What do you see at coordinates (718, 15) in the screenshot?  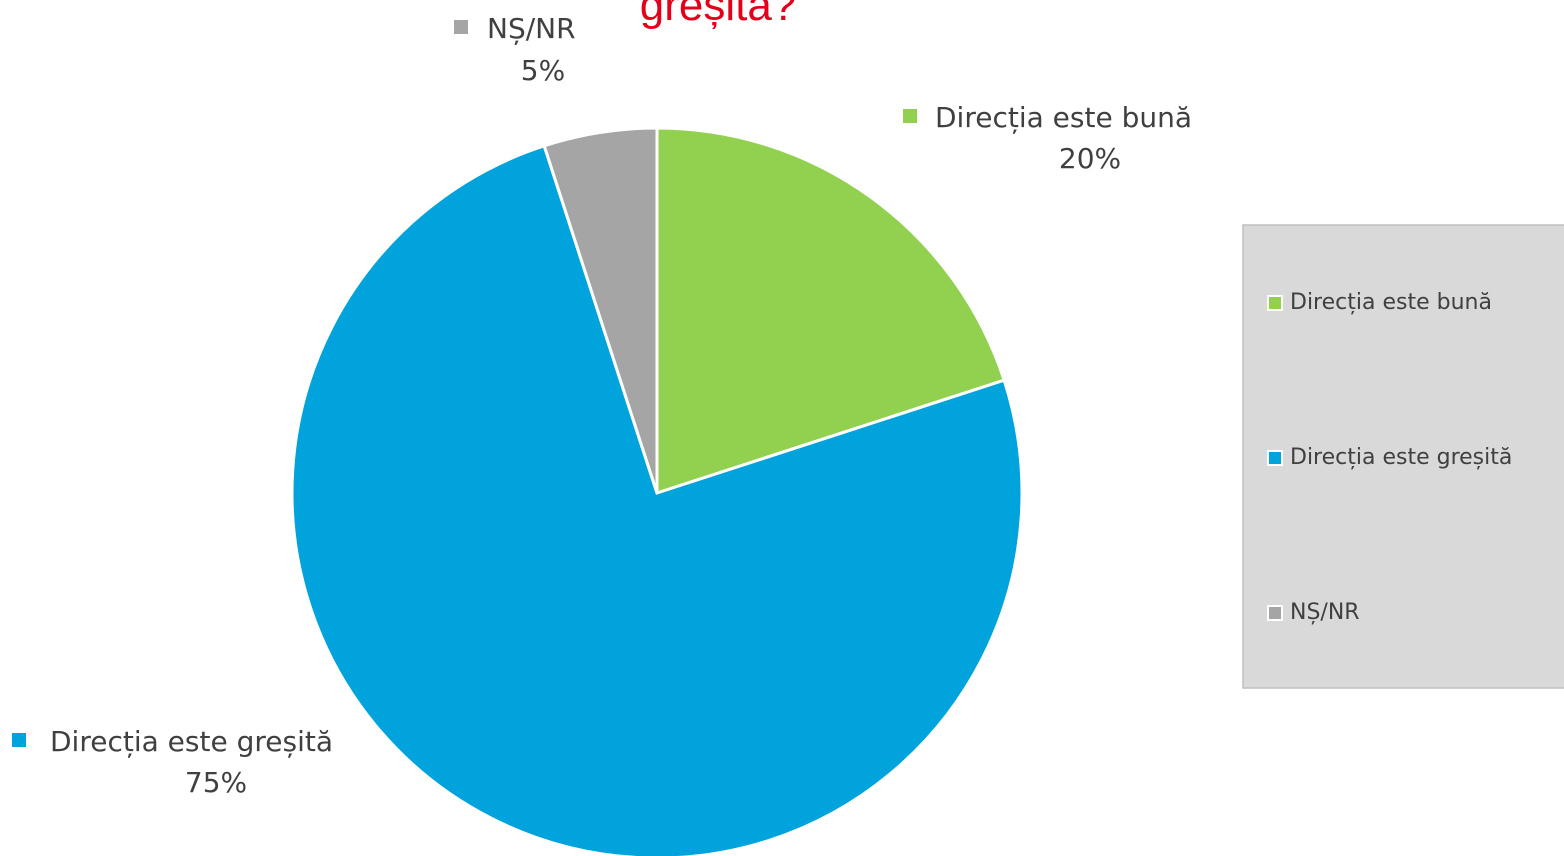 I see `chart-title: greșită?` at bounding box center [718, 15].